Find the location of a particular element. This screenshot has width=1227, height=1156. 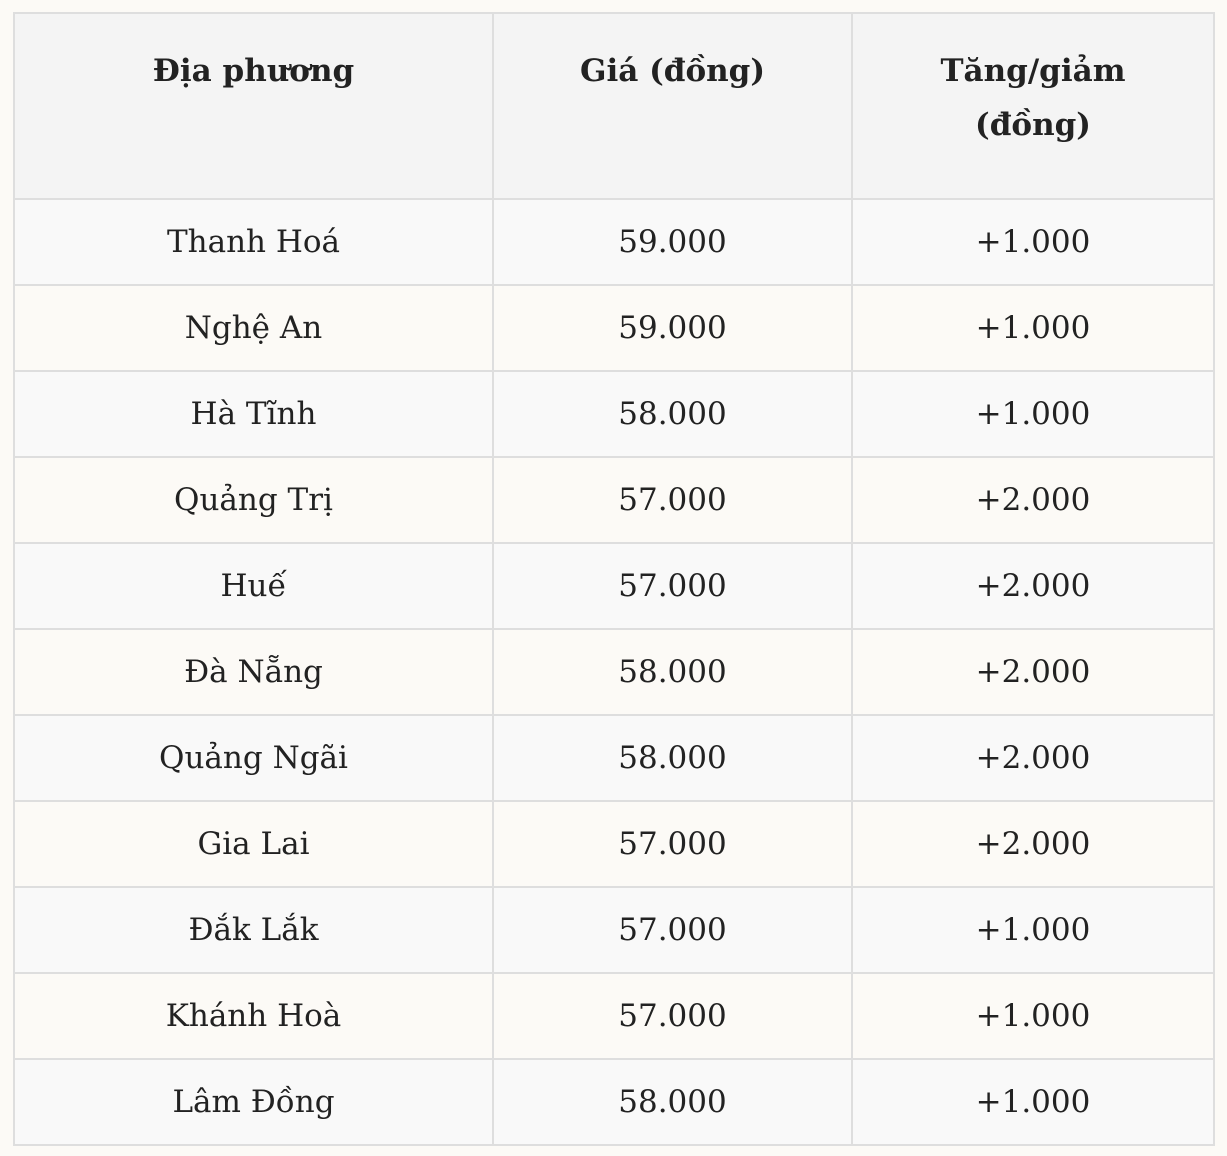

table-row: Quảng Trị 57.000 +2.000 is located at coordinates (614, 500).